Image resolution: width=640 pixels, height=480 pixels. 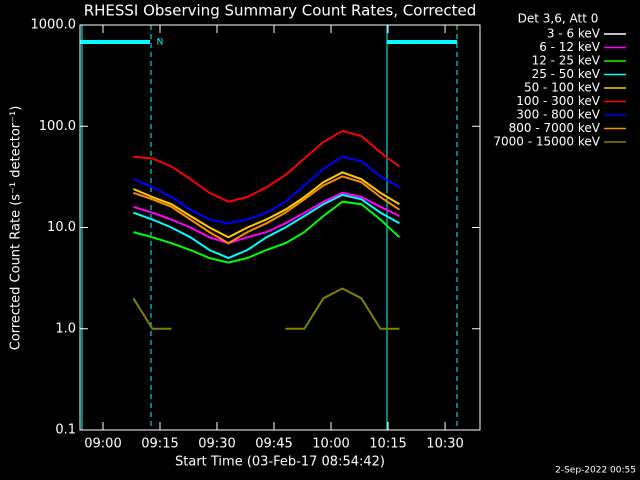 I want to click on legend-title: Det 3,6, Att 0, so click(x=558, y=19).